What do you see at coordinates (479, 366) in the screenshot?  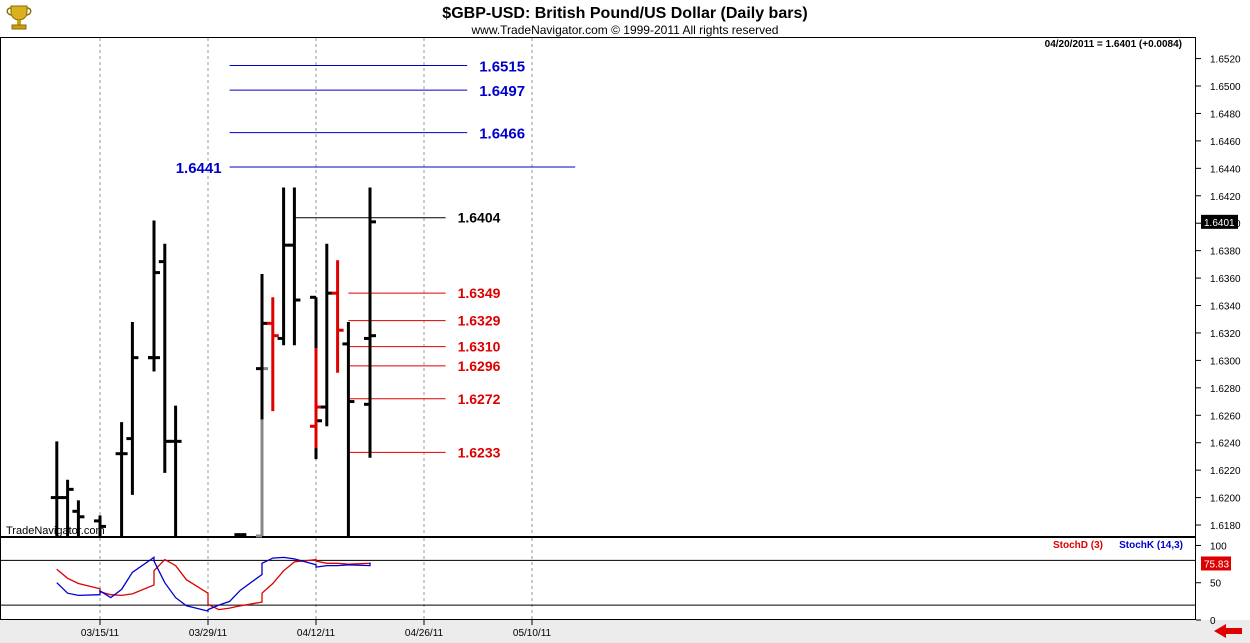 I see `level-label: 1.6296` at bounding box center [479, 366].